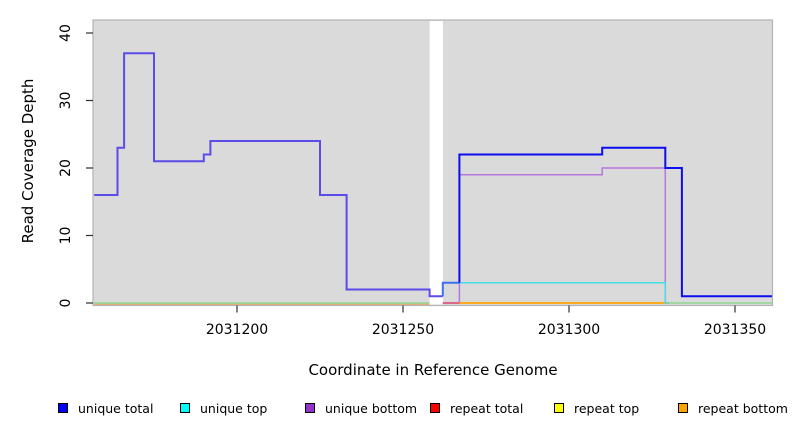  I want to click on y-tick-label: 30, so click(66, 101).